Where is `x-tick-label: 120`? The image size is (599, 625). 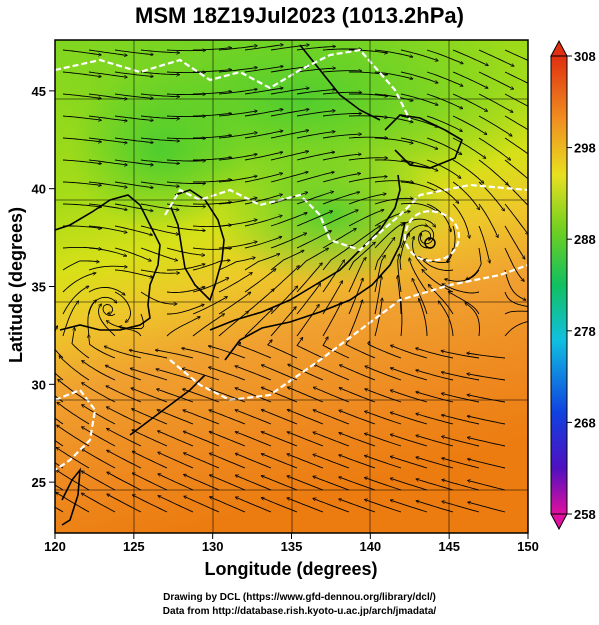
x-tick-label: 120 is located at coordinates (55, 546).